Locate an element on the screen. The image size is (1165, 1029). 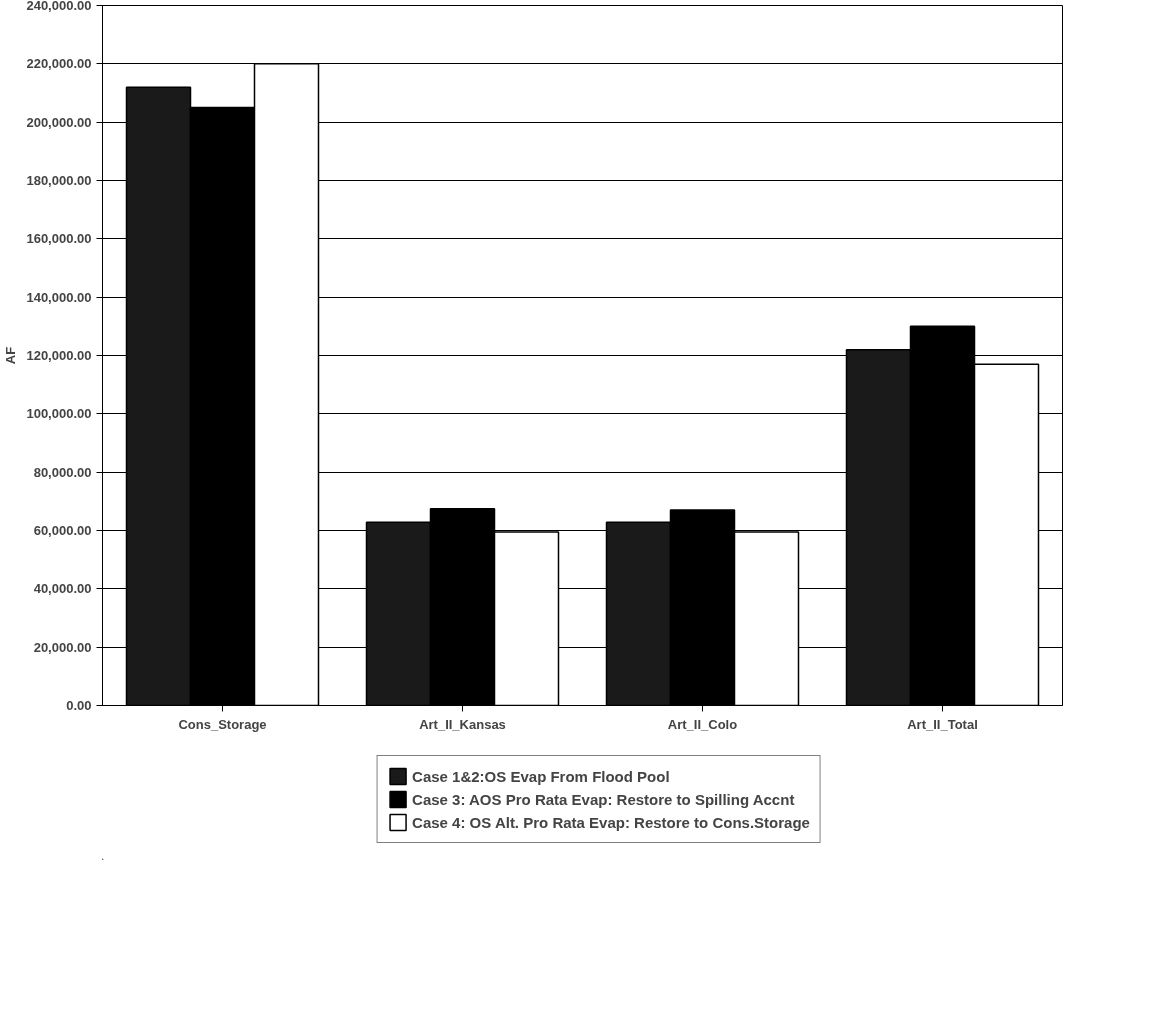
legend-label: Case 3: AOS Pro Rata Evap: Restore to Spilling Accnt is located at coordinates (603, 799).